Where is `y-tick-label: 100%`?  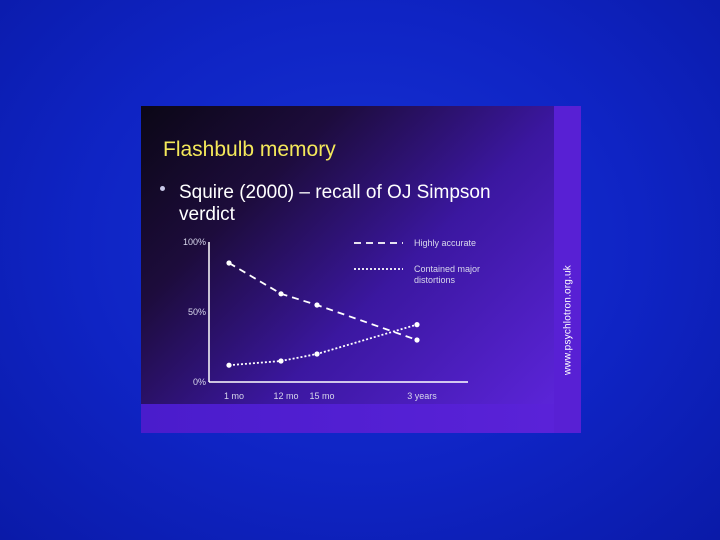
y-tick-label: 100% is located at coordinates (194, 242).